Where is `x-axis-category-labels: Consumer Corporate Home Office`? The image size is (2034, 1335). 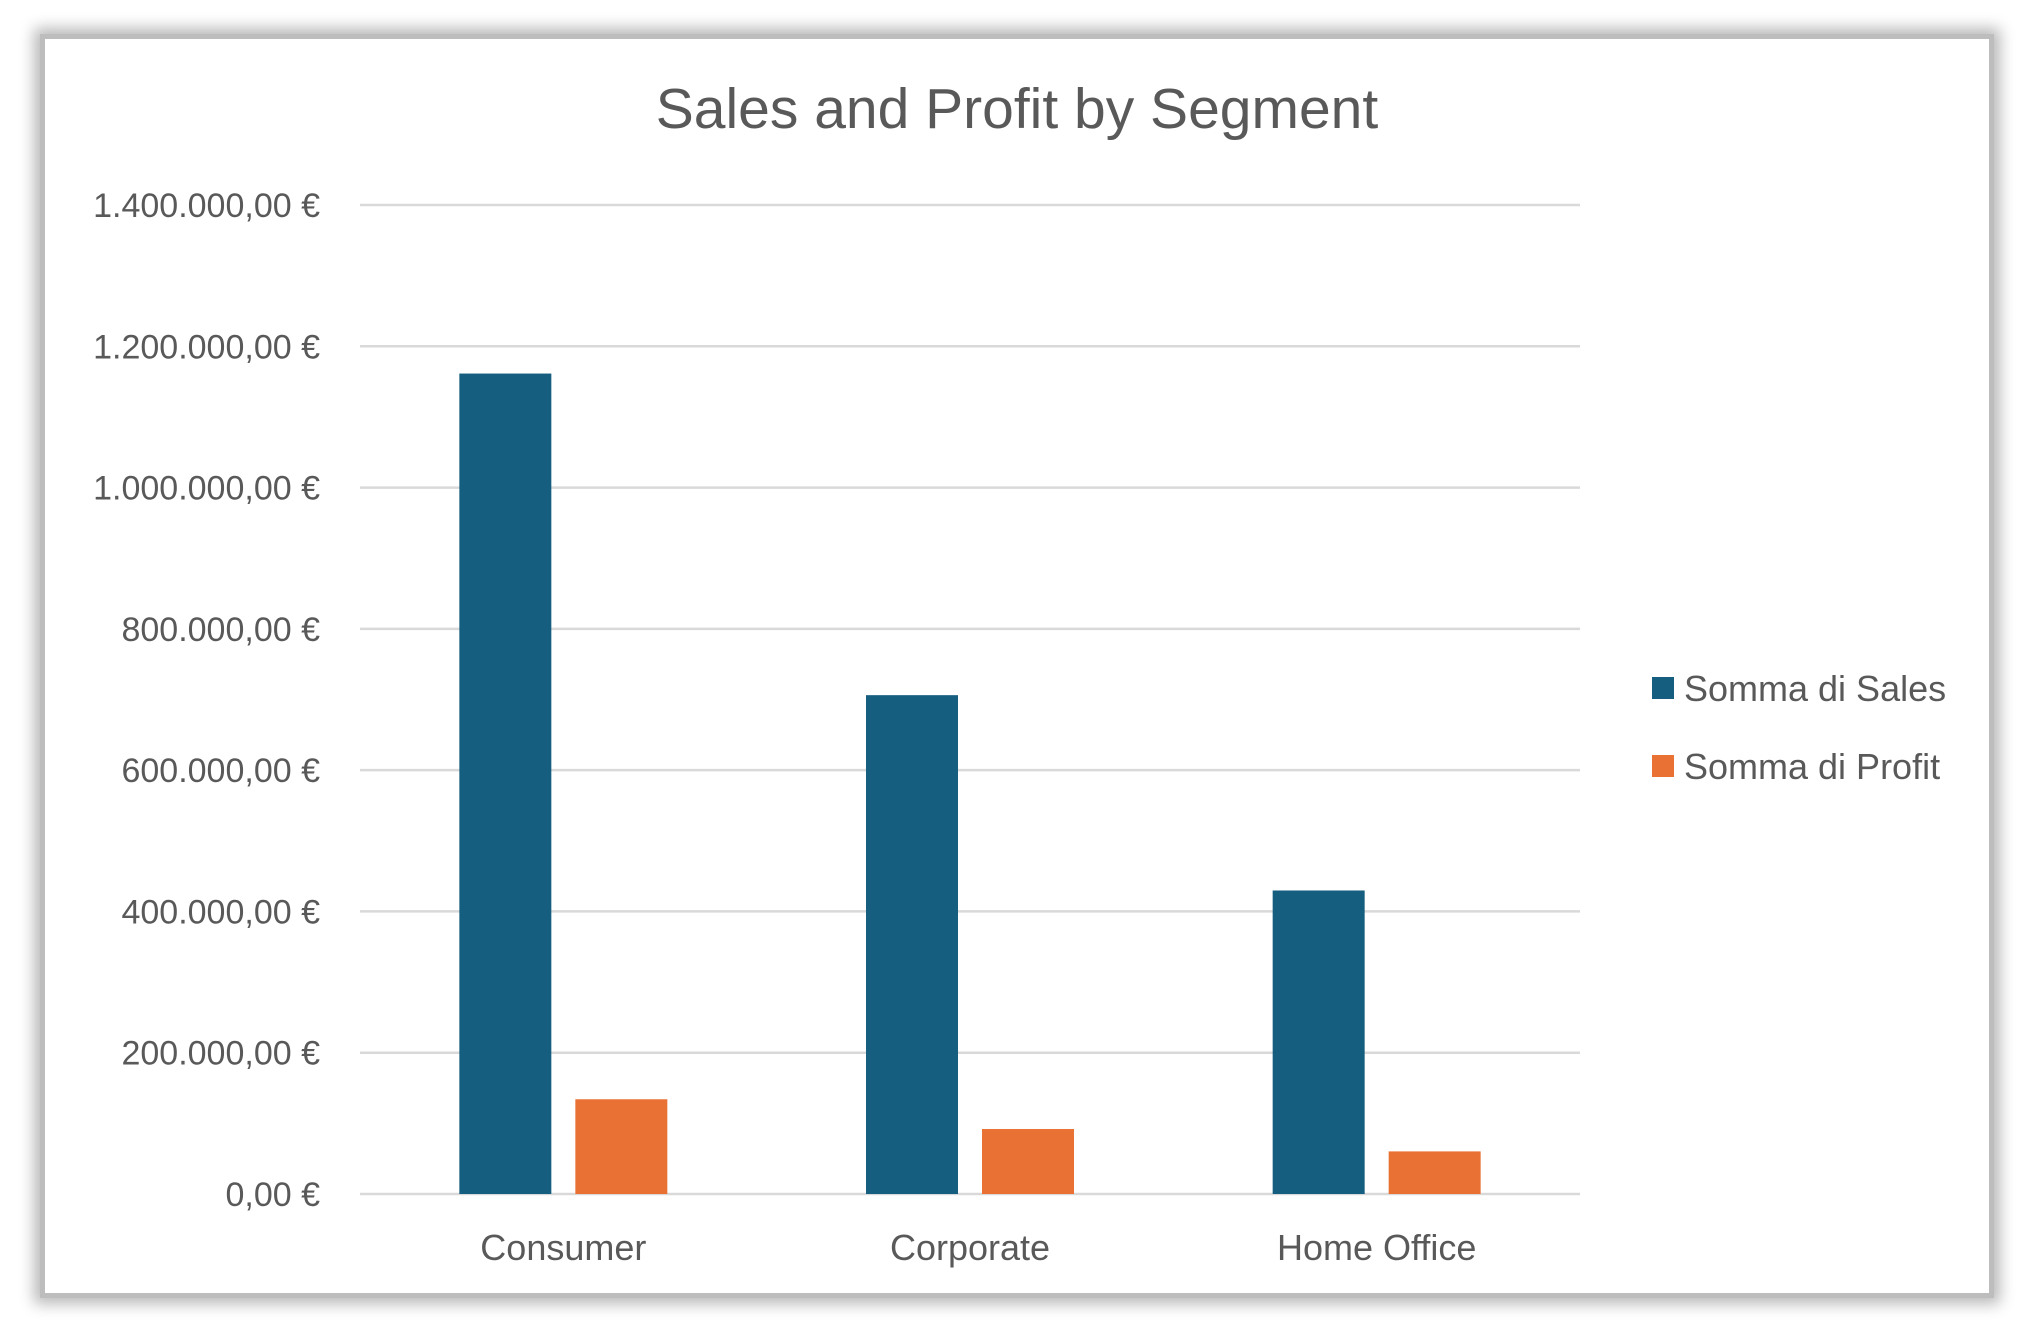 x-axis-category-labels: Consumer Corporate Home Office is located at coordinates (978, 1247).